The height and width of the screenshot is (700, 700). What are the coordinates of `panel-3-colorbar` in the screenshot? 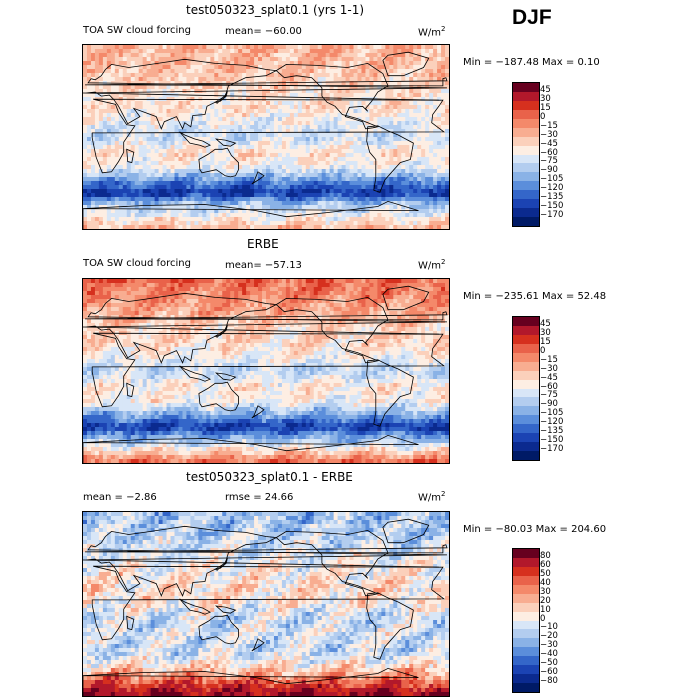 It's located at (526, 620).